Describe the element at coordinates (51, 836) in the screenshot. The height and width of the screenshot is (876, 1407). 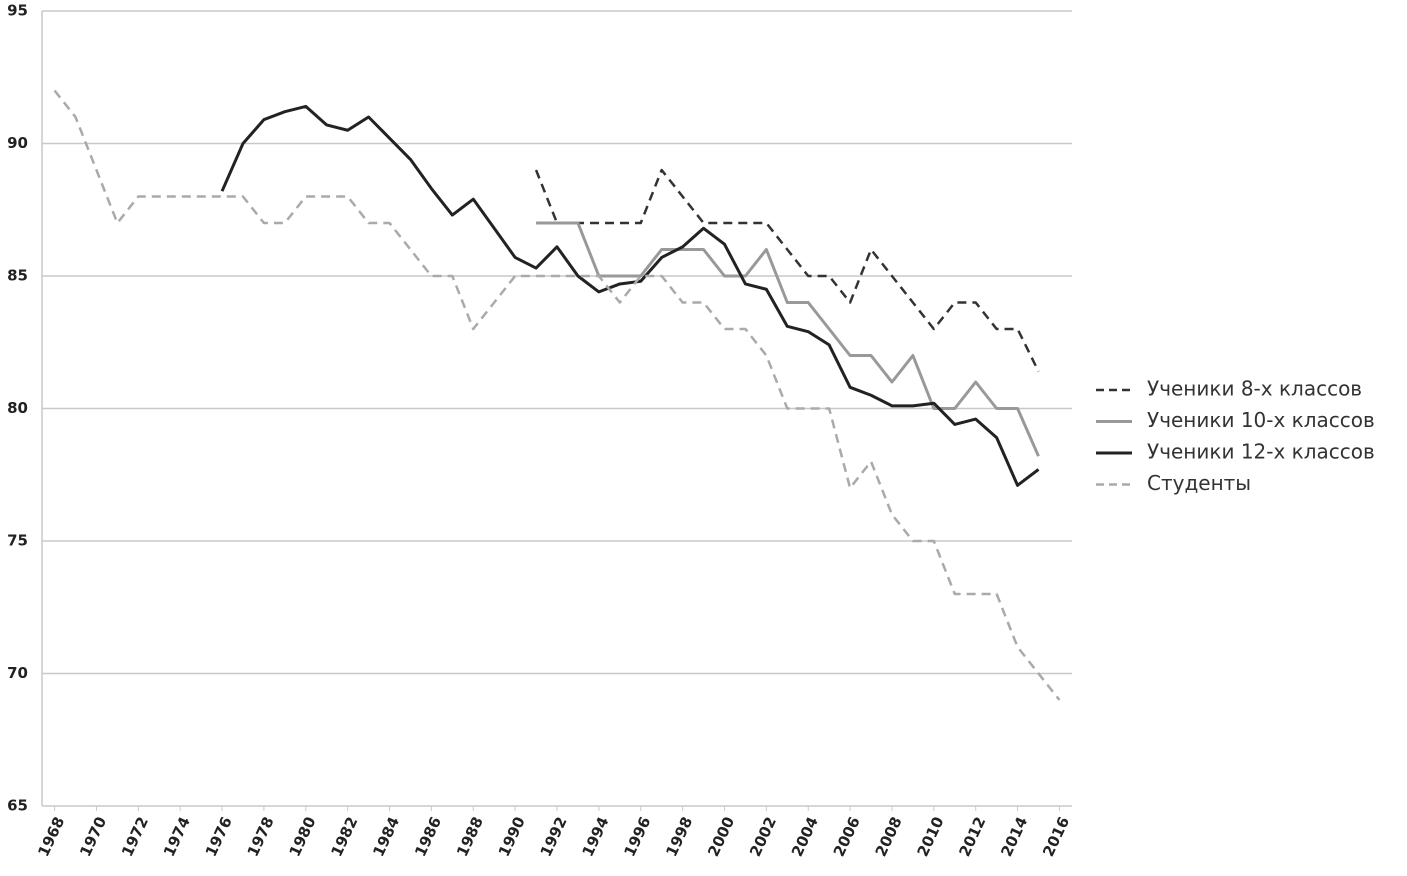
I see `x-tick-label: 1968` at that location.